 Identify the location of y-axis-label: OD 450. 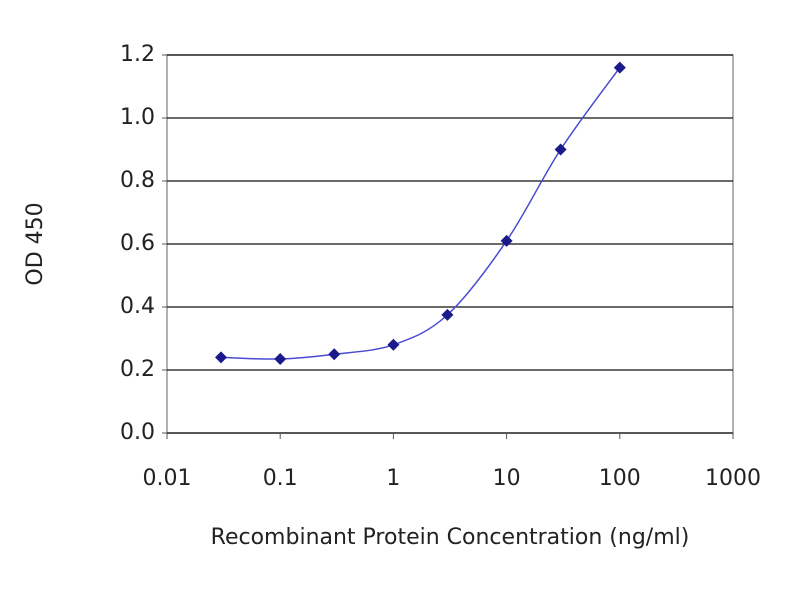
(35, 243).